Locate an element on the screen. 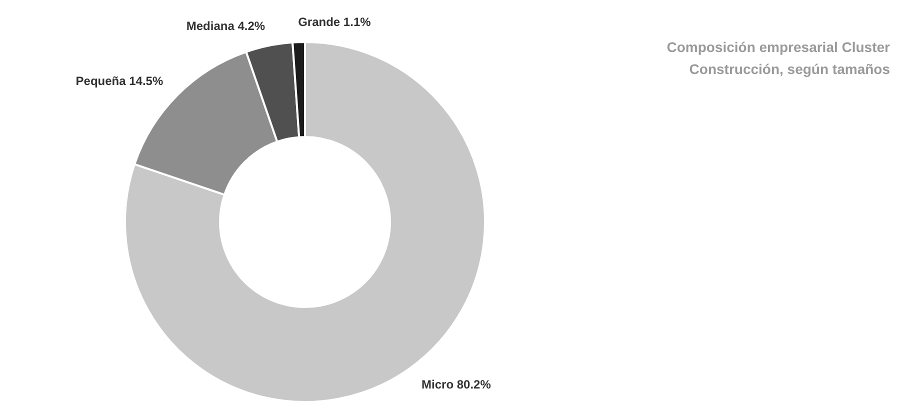 Image resolution: width=912 pixels, height=408 pixels. text: Composición empresarial Cluster Construcción, según tamaños is located at coordinates (778, 58).